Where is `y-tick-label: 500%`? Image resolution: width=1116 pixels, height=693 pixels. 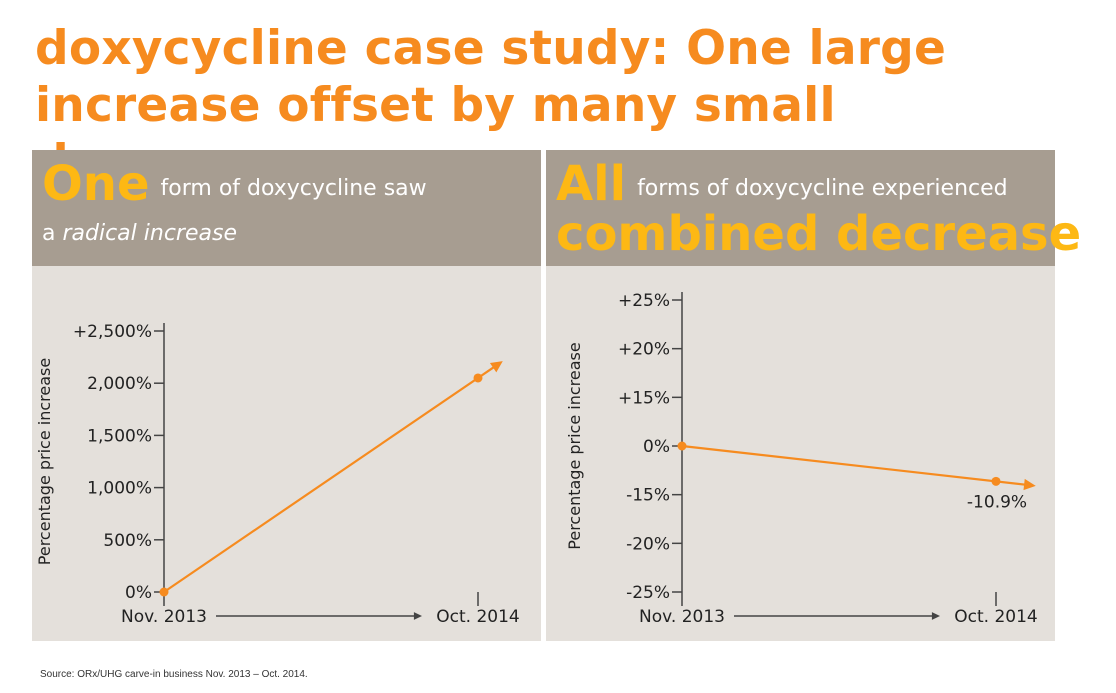 y-tick-label: 500% is located at coordinates (127, 541).